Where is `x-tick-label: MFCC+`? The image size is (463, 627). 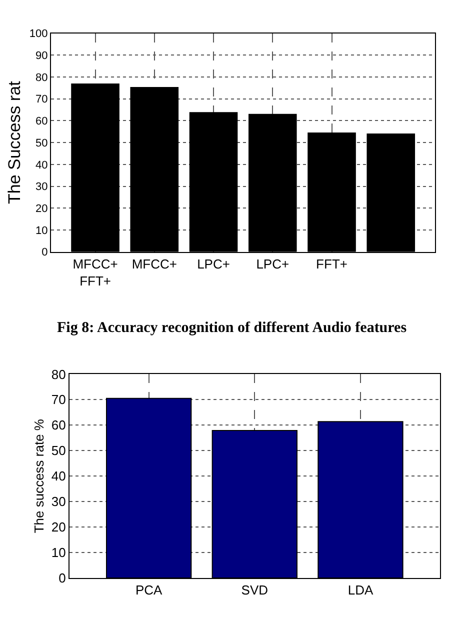 x-tick-label: MFCC+ is located at coordinates (154, 264).